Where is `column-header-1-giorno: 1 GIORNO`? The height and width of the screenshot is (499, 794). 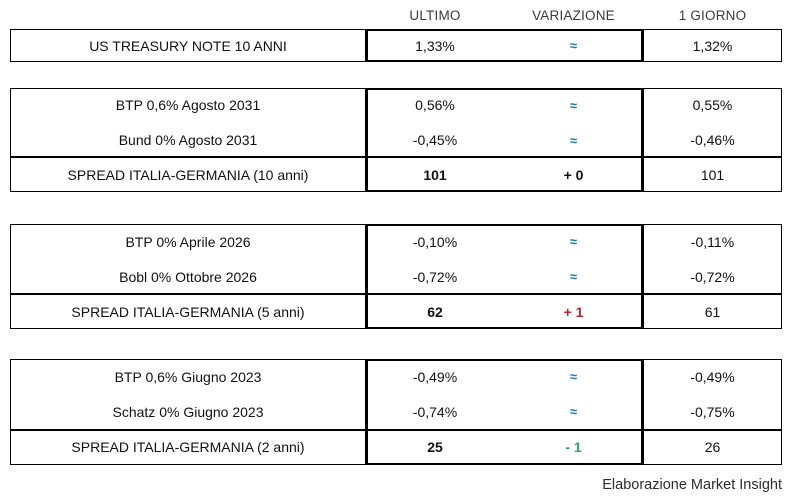
column-header-1-giorno: 1 GIORNO is located at coordinates (712, 15).